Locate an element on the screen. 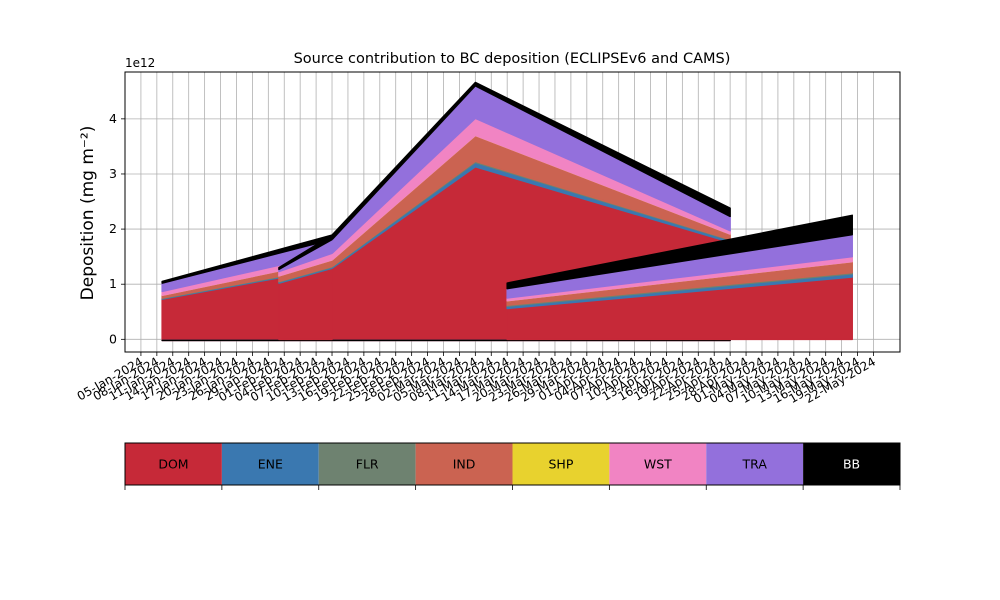 The height and width of the screenshot is (600, 1000). legend-label-wst: WST is located at coordinates (658, 464).